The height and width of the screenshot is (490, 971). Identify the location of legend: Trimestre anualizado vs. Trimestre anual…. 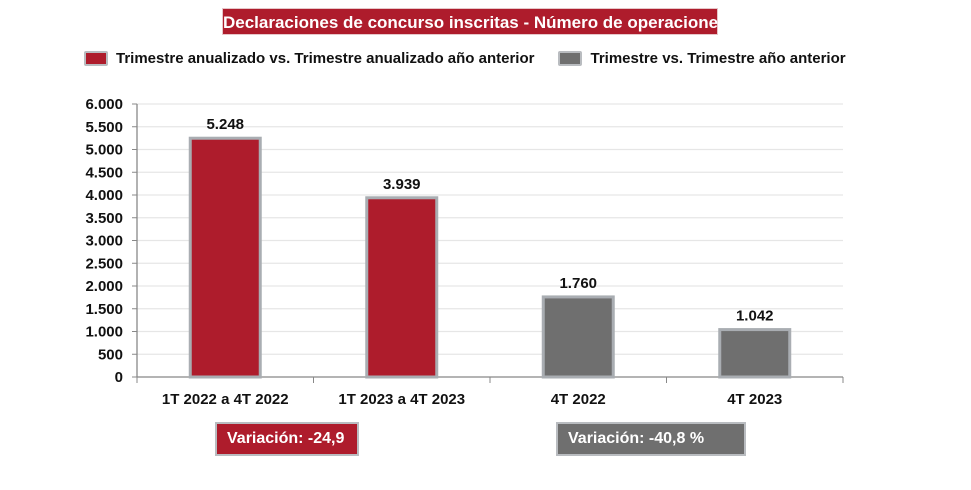
(524, 58).